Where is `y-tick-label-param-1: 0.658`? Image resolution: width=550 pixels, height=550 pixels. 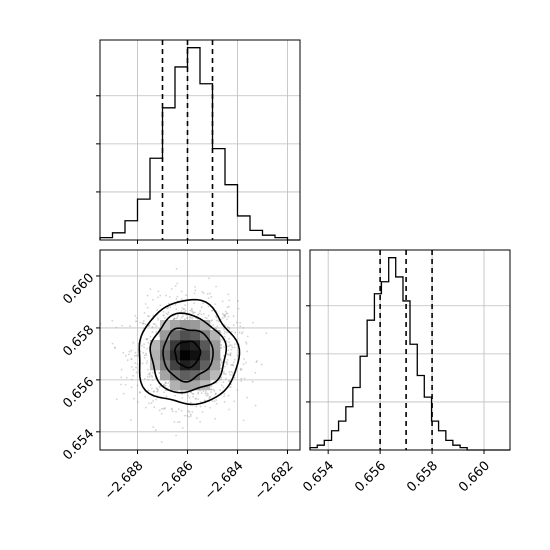 y-tick-label-param-1: 0.658 is located at coordinates (78, 341).